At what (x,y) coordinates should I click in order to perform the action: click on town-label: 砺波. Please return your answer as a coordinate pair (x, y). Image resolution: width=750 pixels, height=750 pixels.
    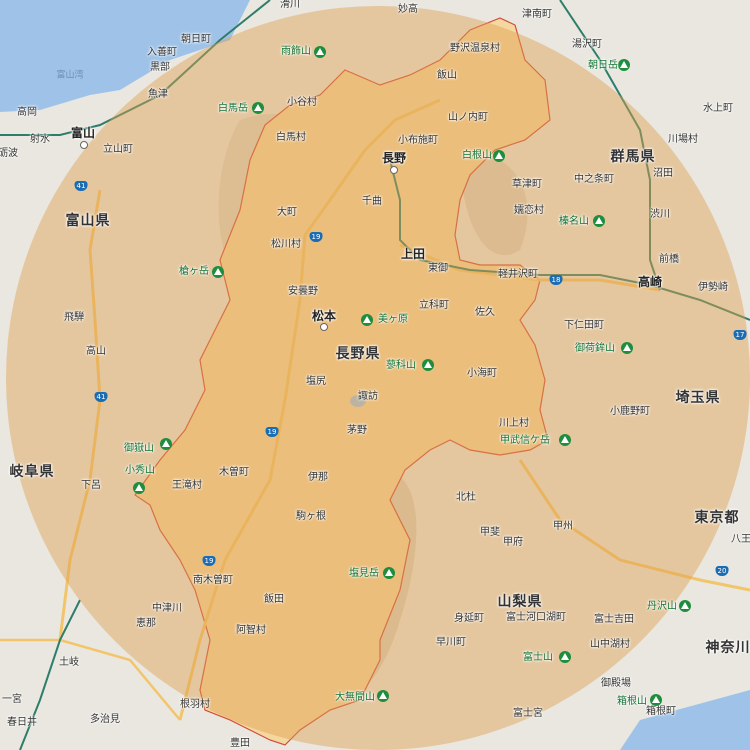
    Looking at the image, I should click on (9, 153).